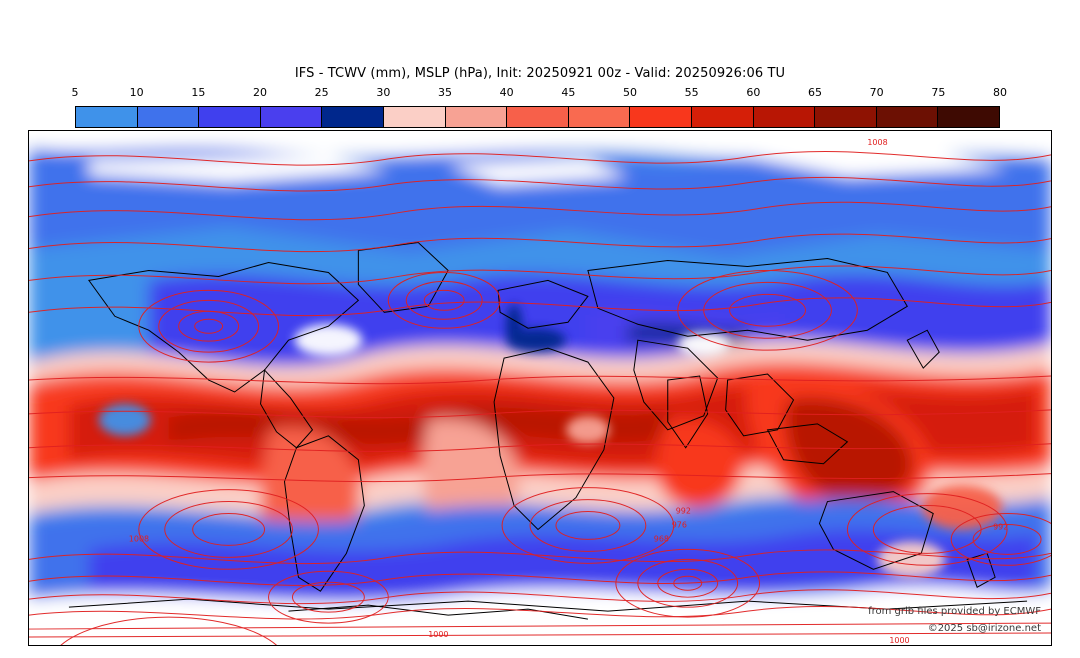  Describe the element at coordinates (539, 95) in the screenshot. I see `colorbar-tick-labels: 5 10 15 20 25 30 35 40 45 50 55 60 65 70 75 80` at that location.